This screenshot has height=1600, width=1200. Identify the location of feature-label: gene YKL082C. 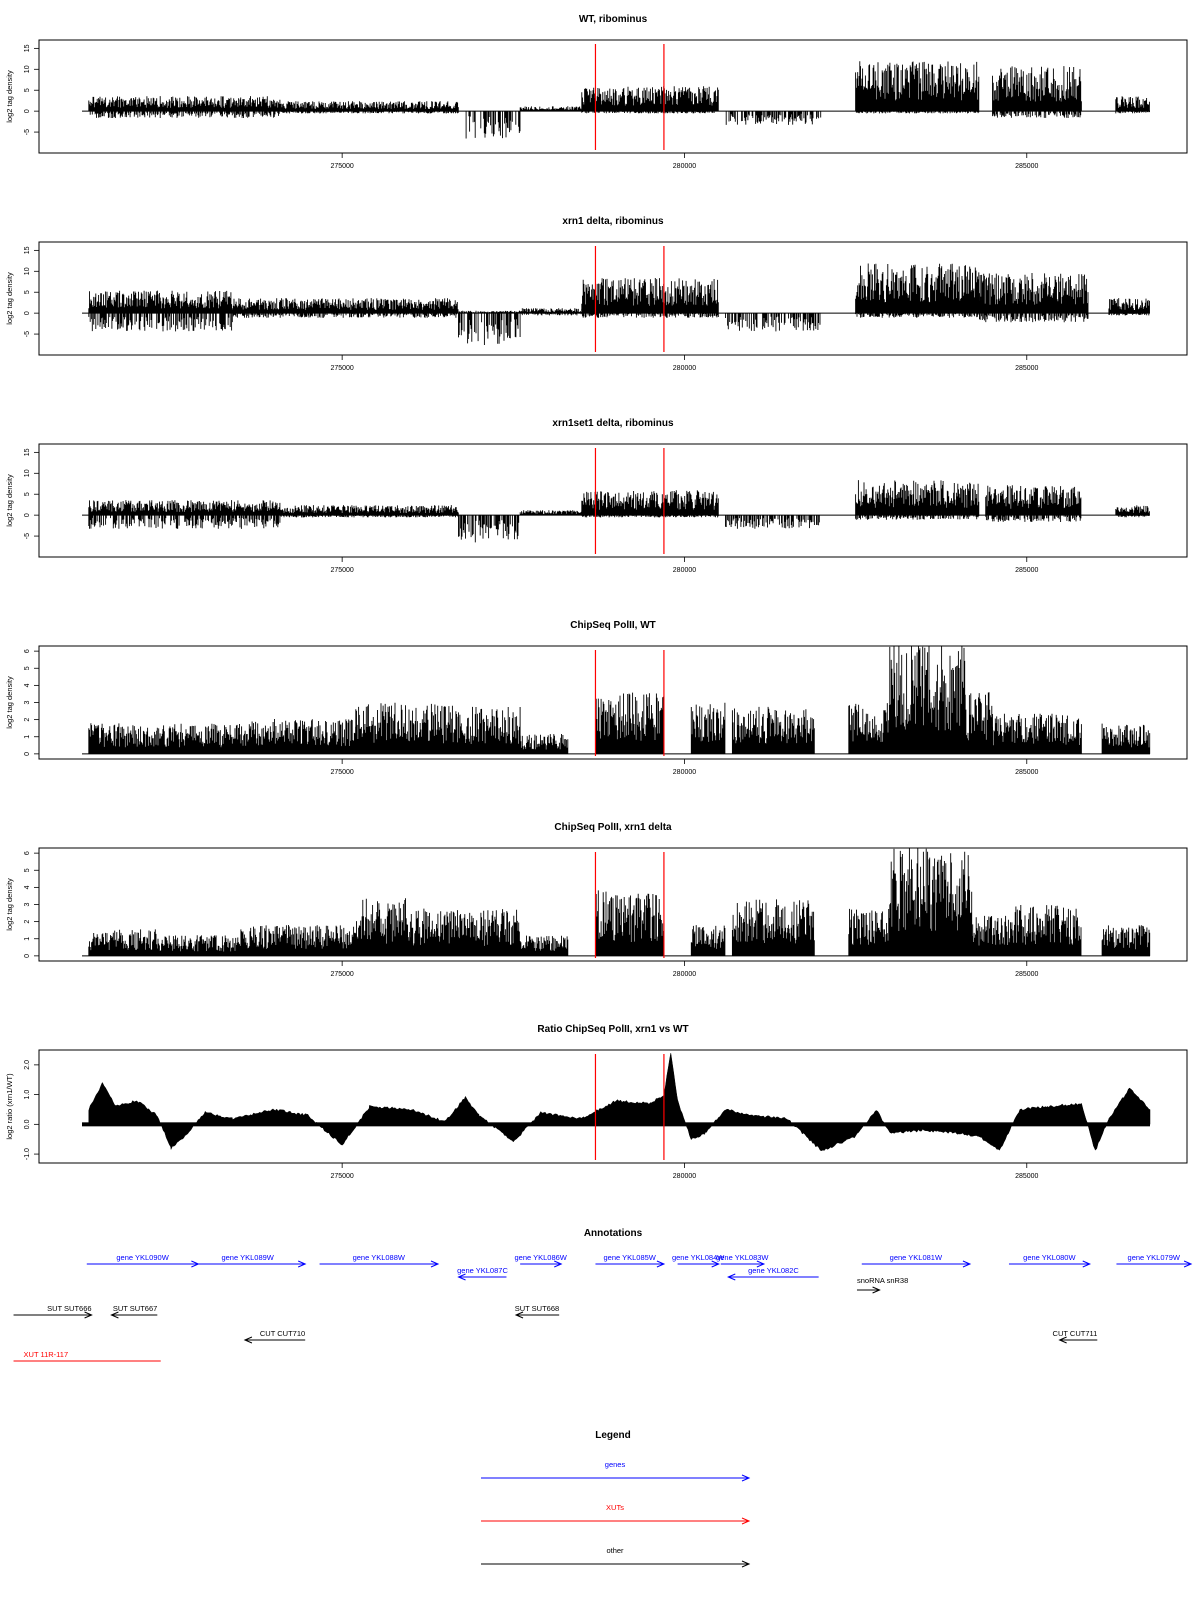
(773, 1270).